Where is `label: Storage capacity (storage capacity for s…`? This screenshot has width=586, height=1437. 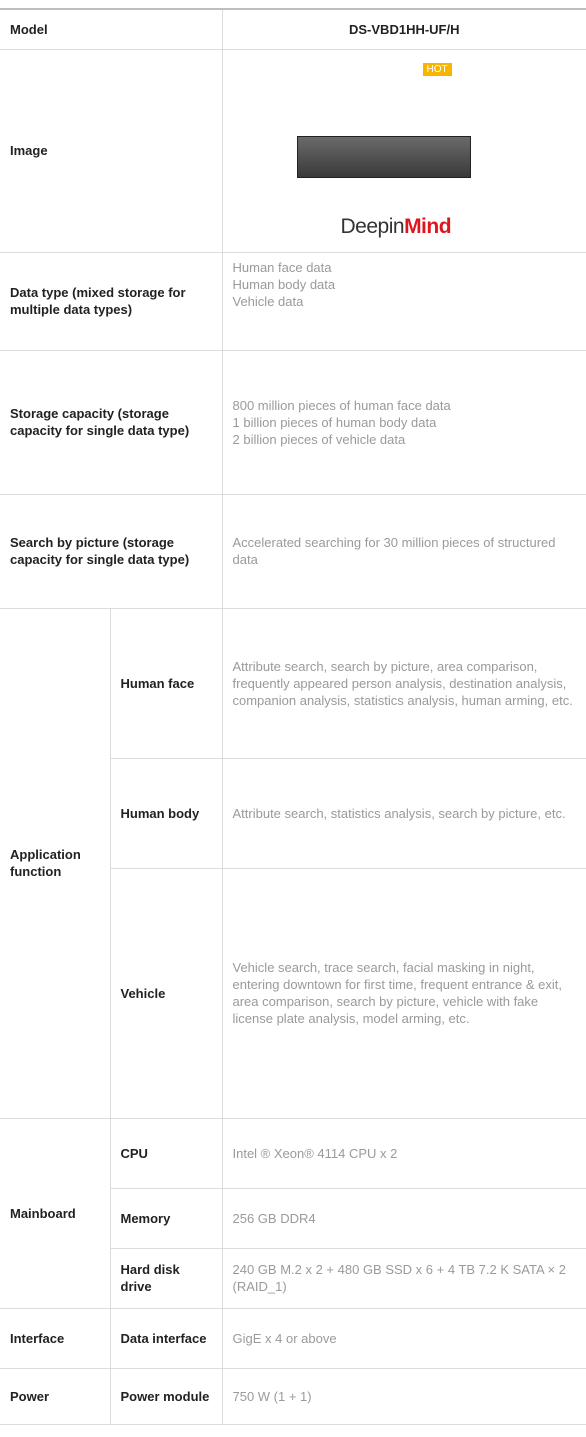
label: Storage capacity (storage capacity for s… is located at coordinates (111, 422).